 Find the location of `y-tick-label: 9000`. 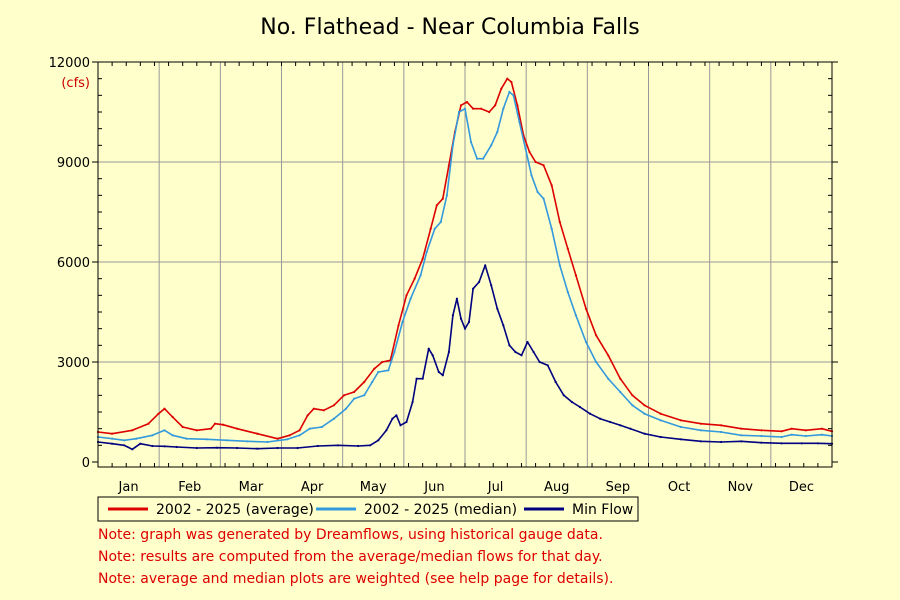

y-tick-label: 9000 is located at coordinates (73, 163).